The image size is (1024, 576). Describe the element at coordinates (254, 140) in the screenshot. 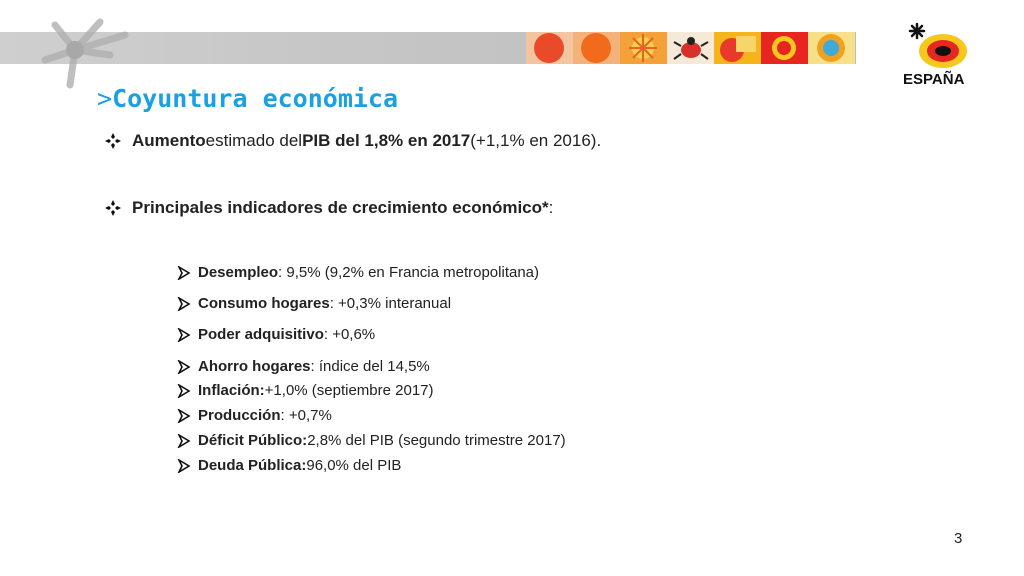

I see `bullet-text: estimado del` at that location.